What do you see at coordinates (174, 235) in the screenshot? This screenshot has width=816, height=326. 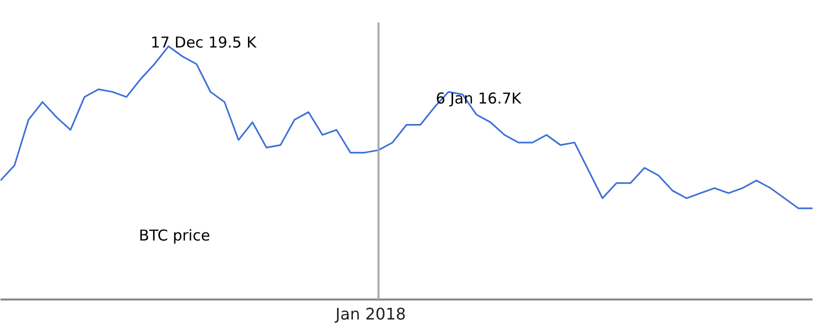 I see `annotation: BTC price` at bounding box center [174, 235].